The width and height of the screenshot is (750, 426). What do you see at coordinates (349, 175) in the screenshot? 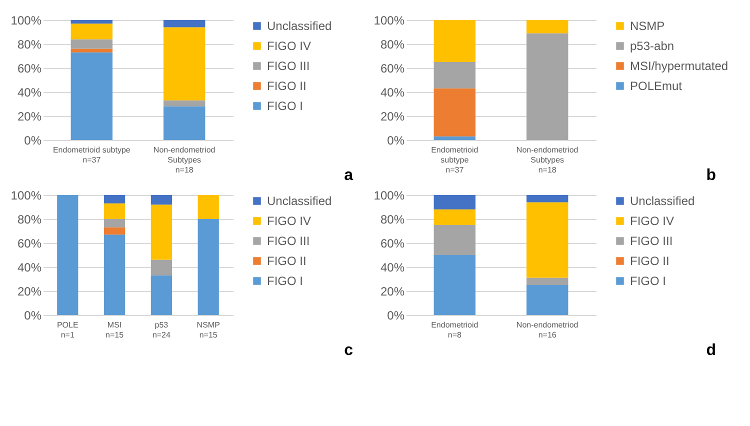
I see `text: a` at bounding box center [349, 175].